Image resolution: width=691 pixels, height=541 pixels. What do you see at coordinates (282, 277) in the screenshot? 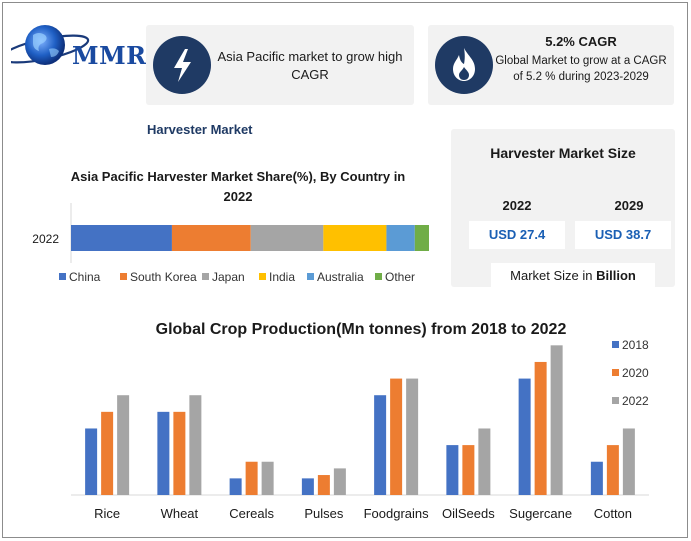
I see `share-legend-label: India` at bounding box center [282, 277].